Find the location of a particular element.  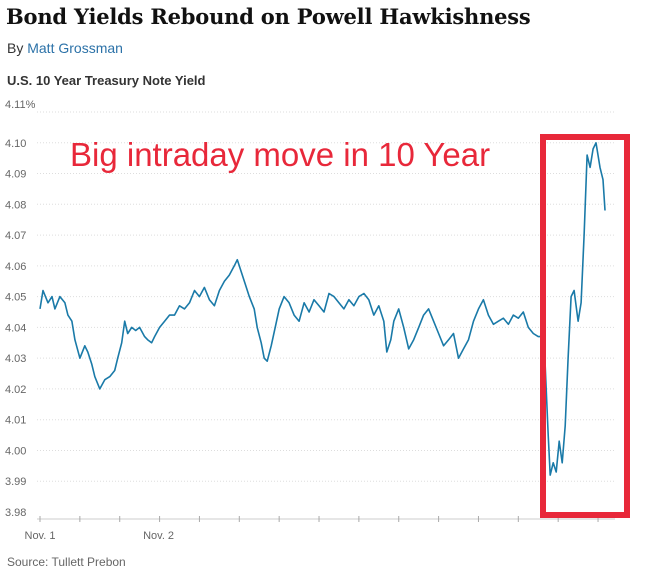

y-tick-label: 4.04 is located at coordinates (15, 328).